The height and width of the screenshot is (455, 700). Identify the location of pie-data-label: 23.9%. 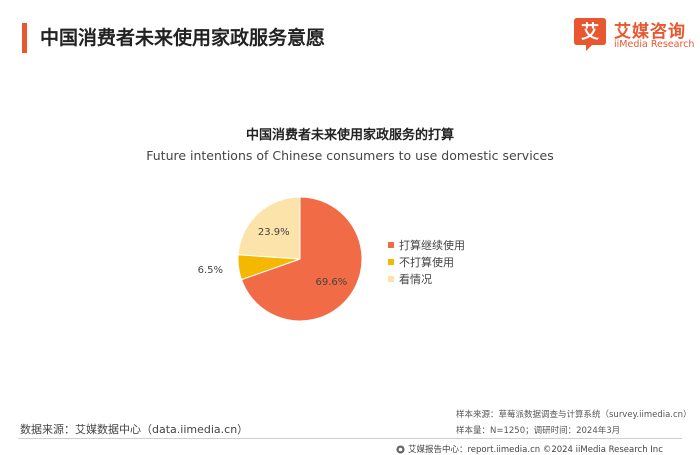
(274, 232).